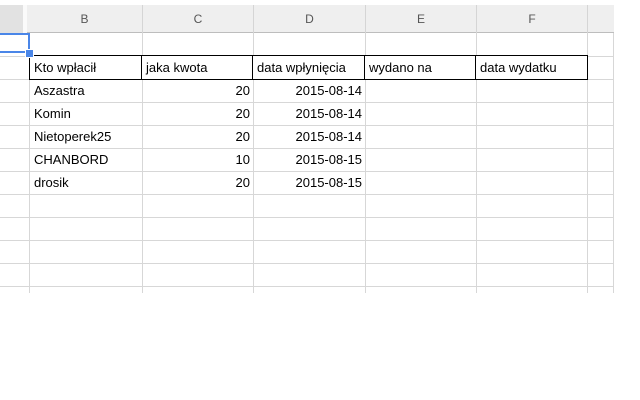 The width and height of the screenshot is (640, 400). What do you see at coordinates (52, 113) in the screenshot?
I see `cell-kto: Komin` at bounding box center [52, 113].